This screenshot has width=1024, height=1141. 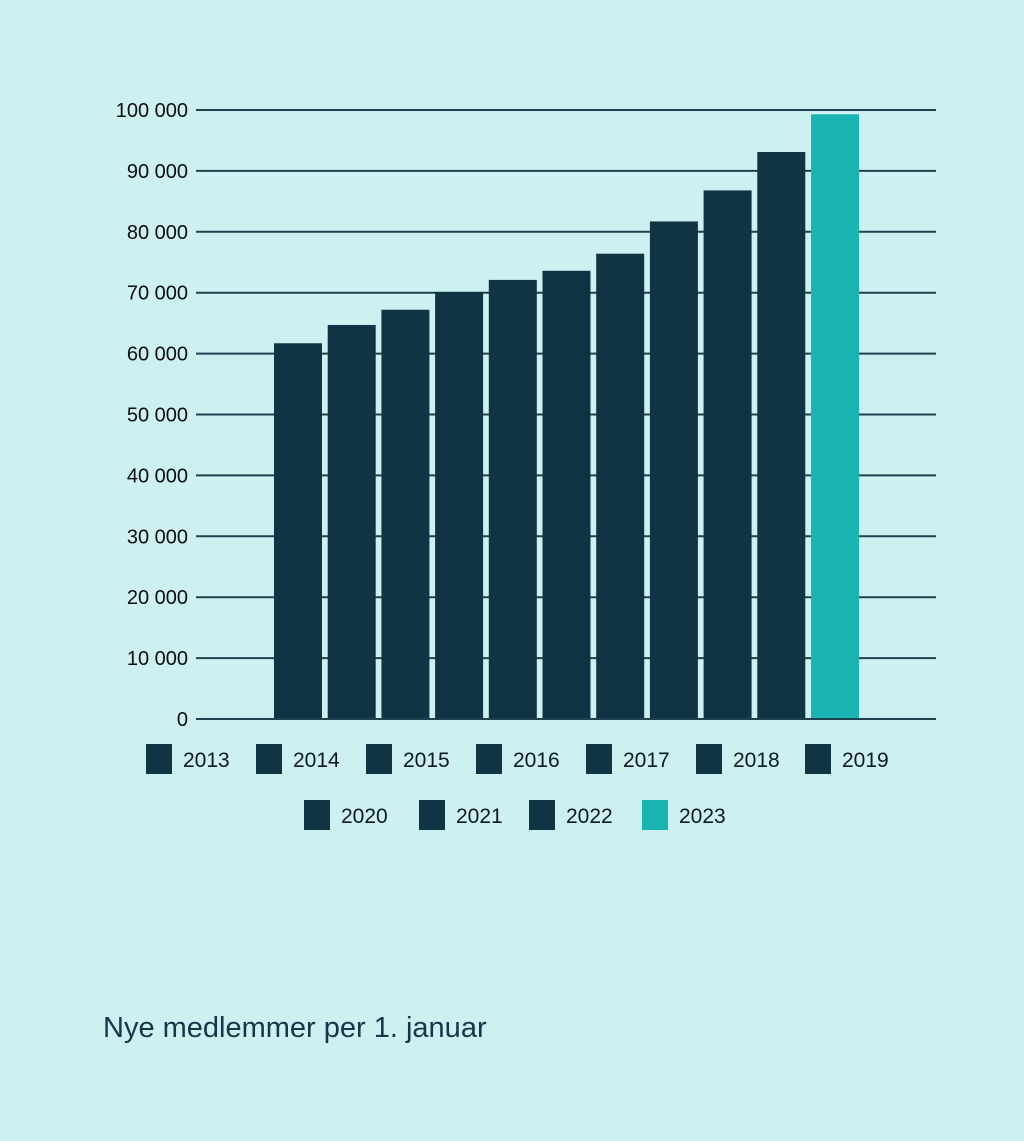 I want to click on legend-label-2016: 2016, so click(x=536, y=760).